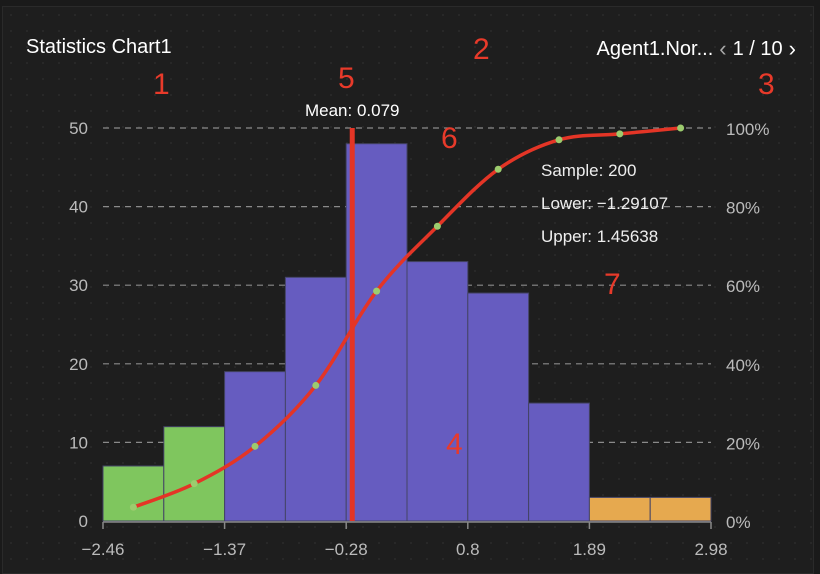  I want to click on page-indicator: 1 / 10, so click(757, 48).